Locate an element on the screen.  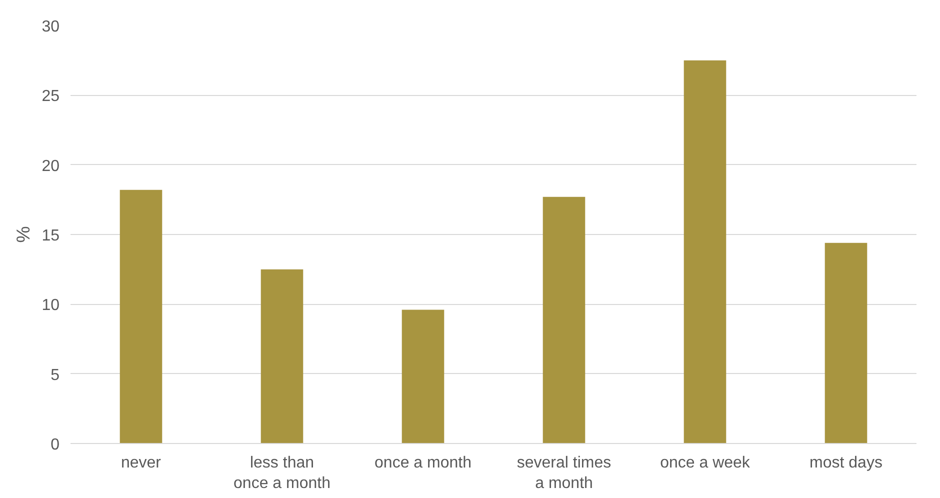
y-tick-label: 5 is located at coordinates (55, 375).